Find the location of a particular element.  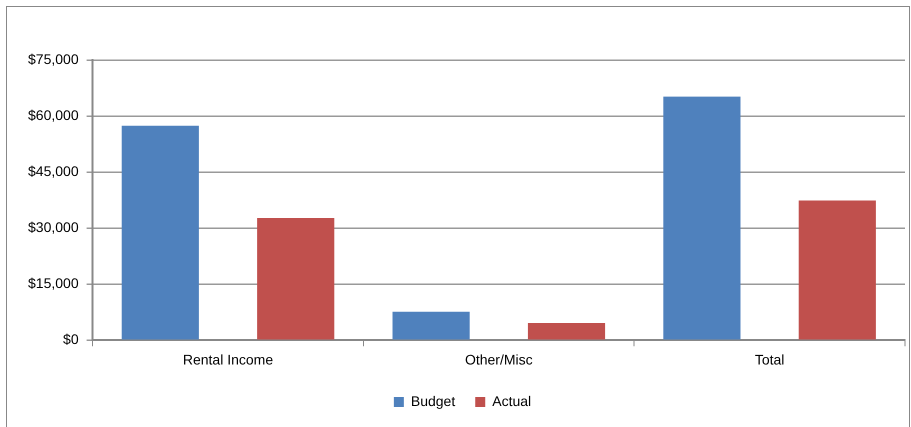

y-tick-label: $15,000 is located at coordinates (53, 283).